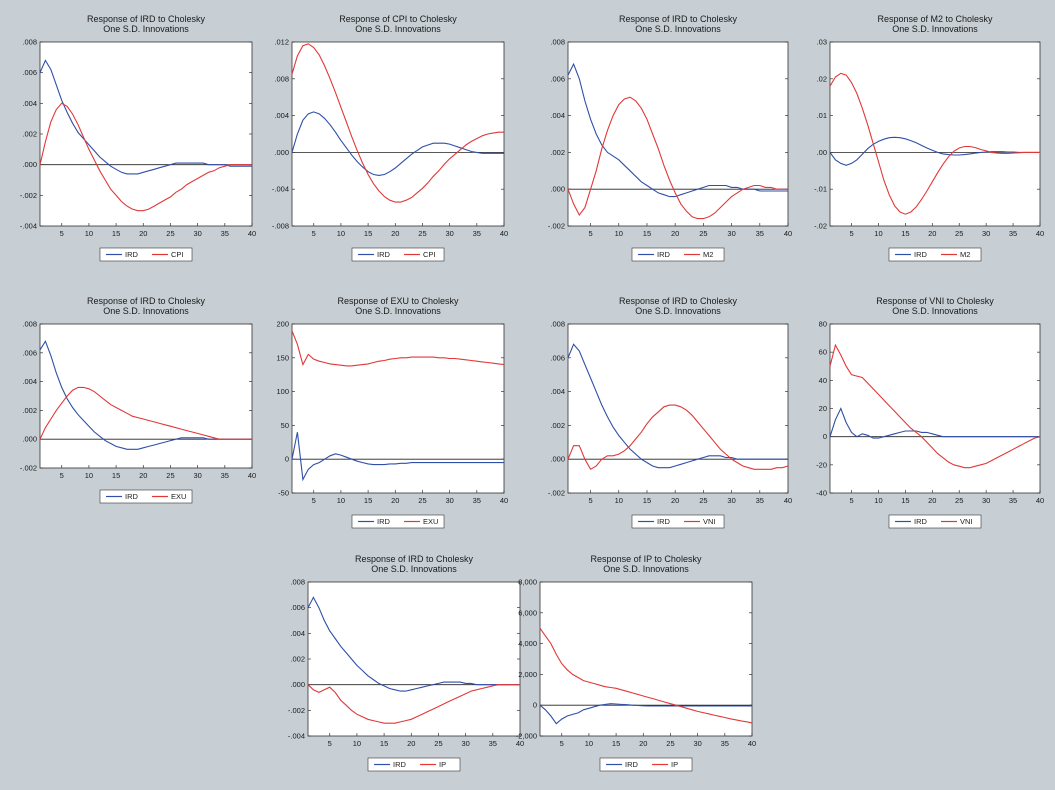 Image resolution: width=1055 pixels, height=790 pixels. I want to click on chart-title-line: Response of EXU to Cholesky, so click(398, 301).